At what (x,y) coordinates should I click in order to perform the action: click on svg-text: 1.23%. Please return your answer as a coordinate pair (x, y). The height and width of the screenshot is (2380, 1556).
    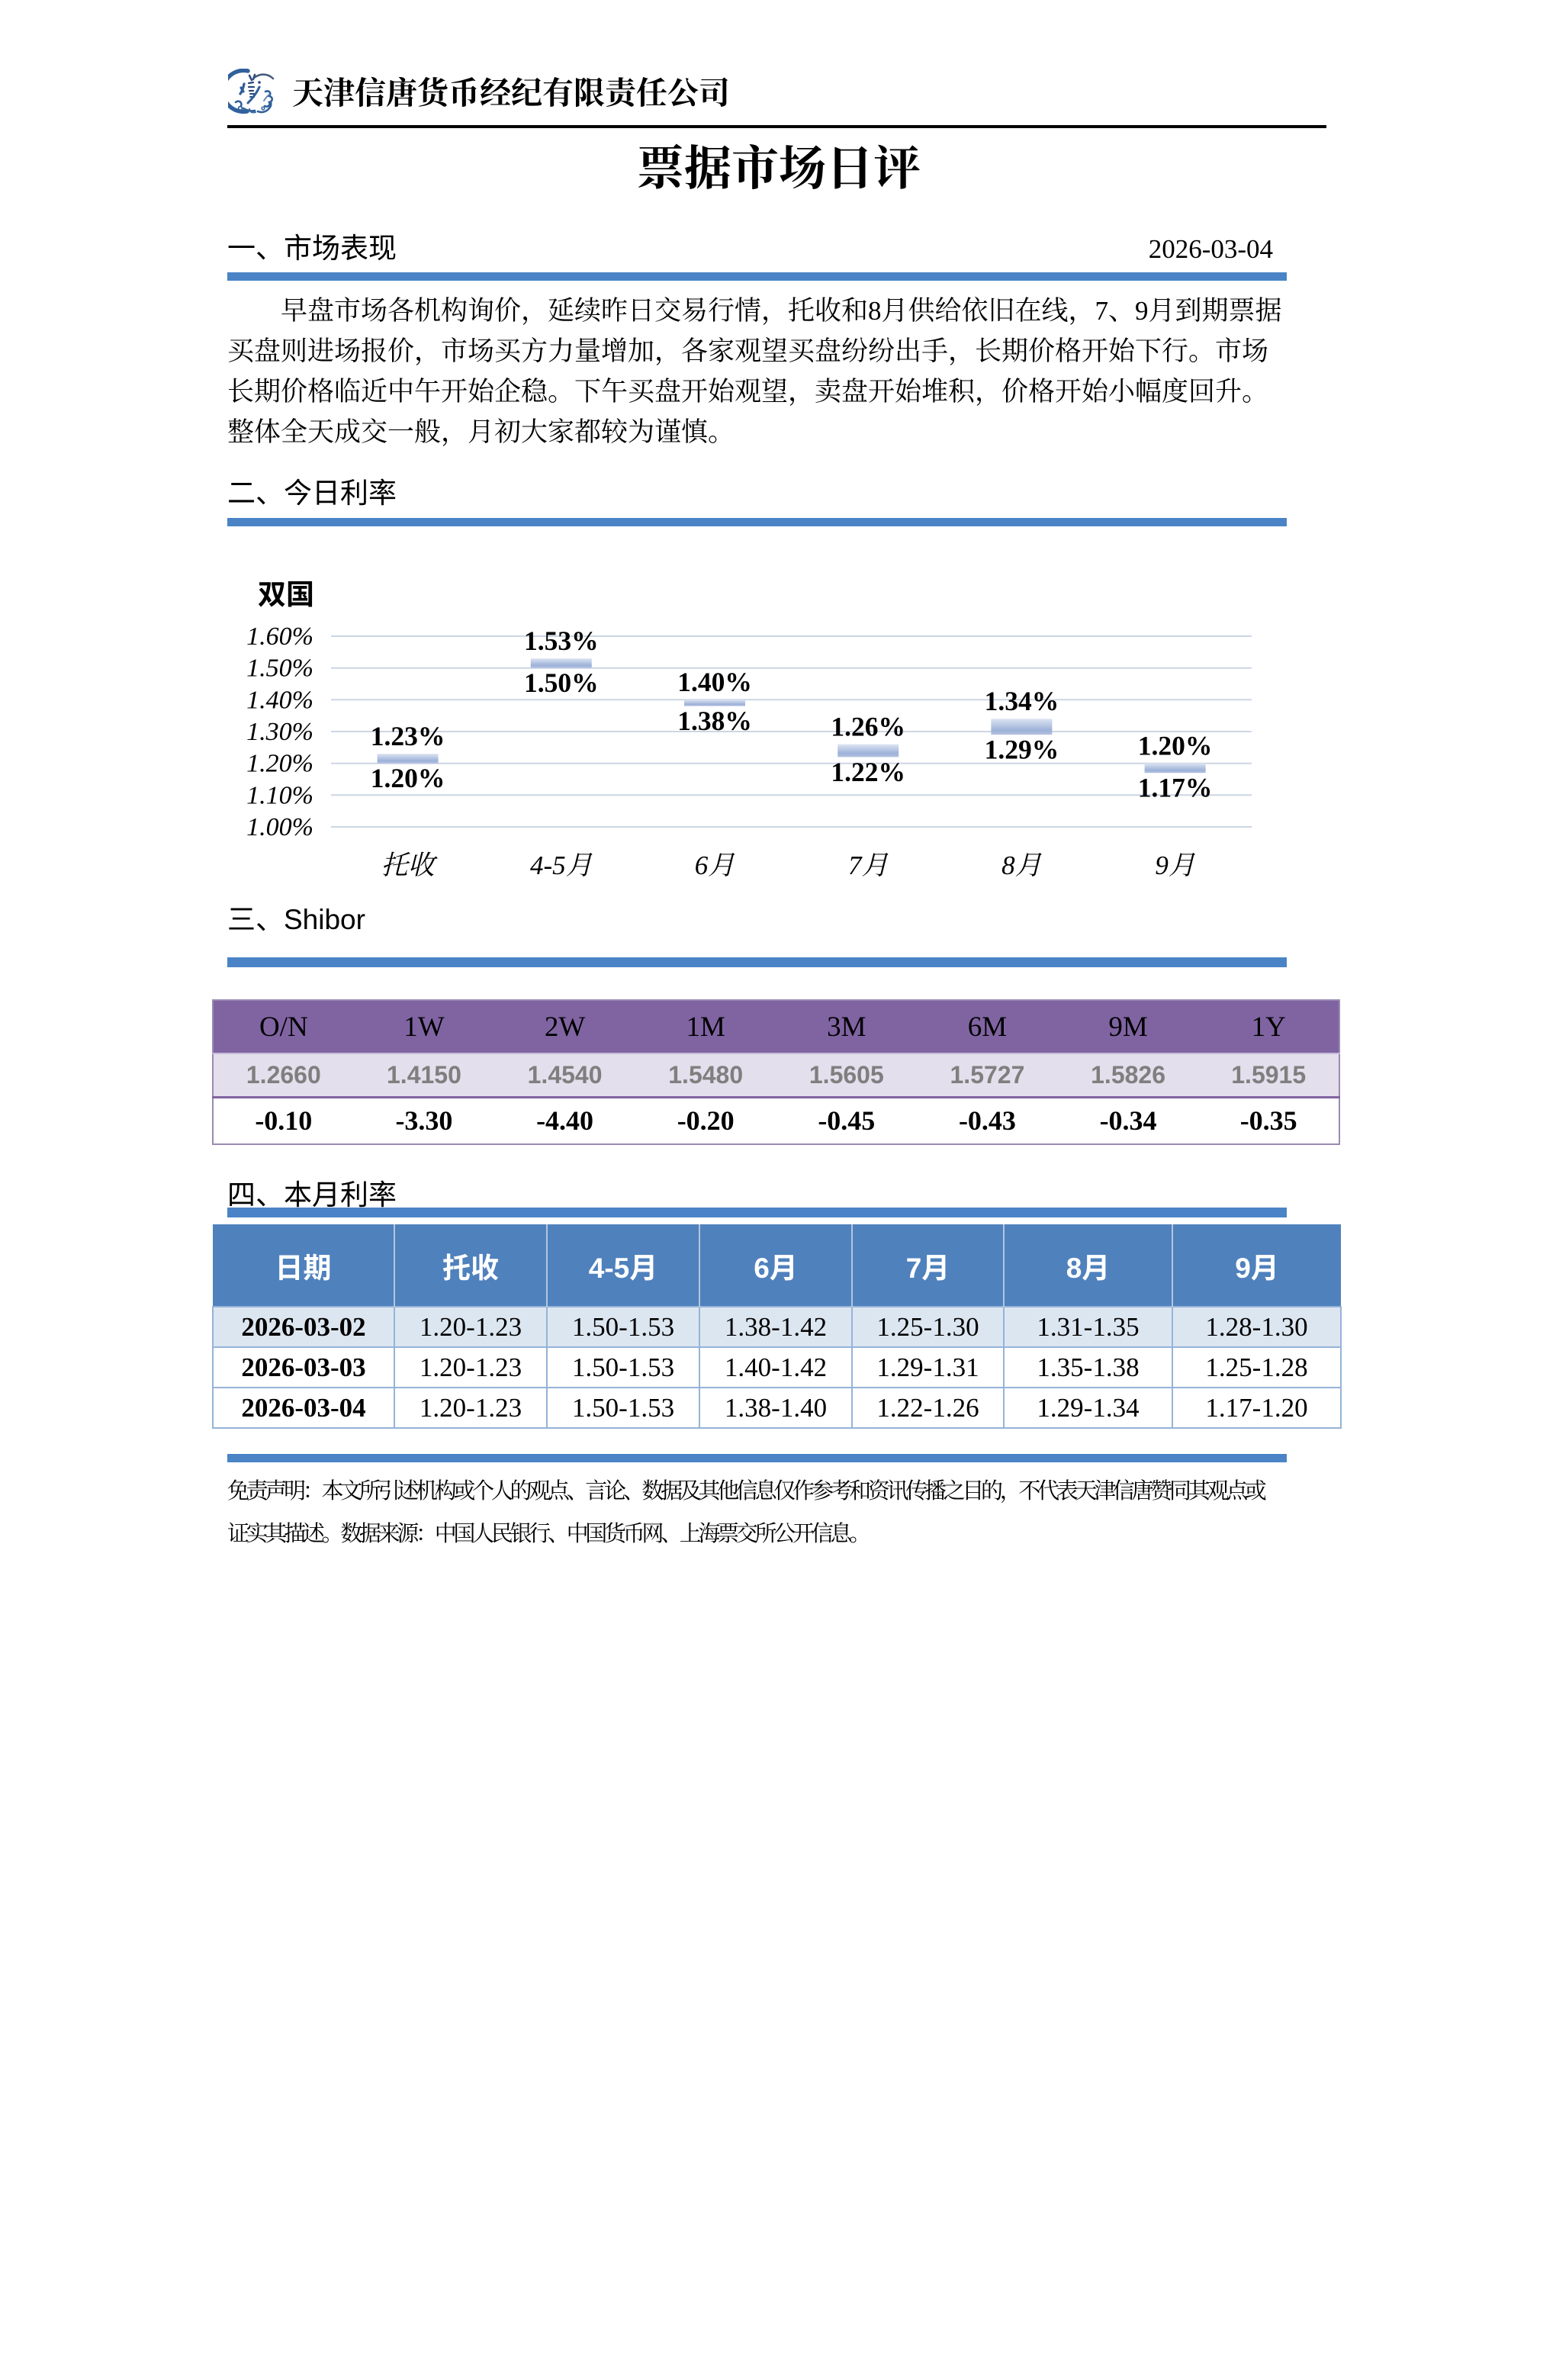
    Looking at the image, I should click on (408, 736).